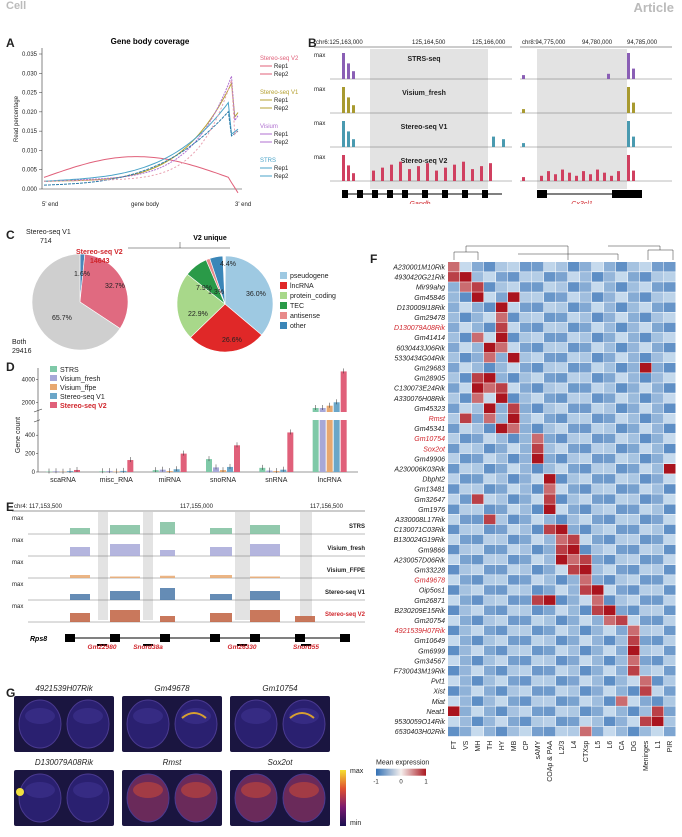 This screenshot has height=837, width=682. What do you see at coordinates (419, 202) in the screenshot?
I see `panel-b-gene-gapdh: Gapdh` at bounding box center [419, 202].